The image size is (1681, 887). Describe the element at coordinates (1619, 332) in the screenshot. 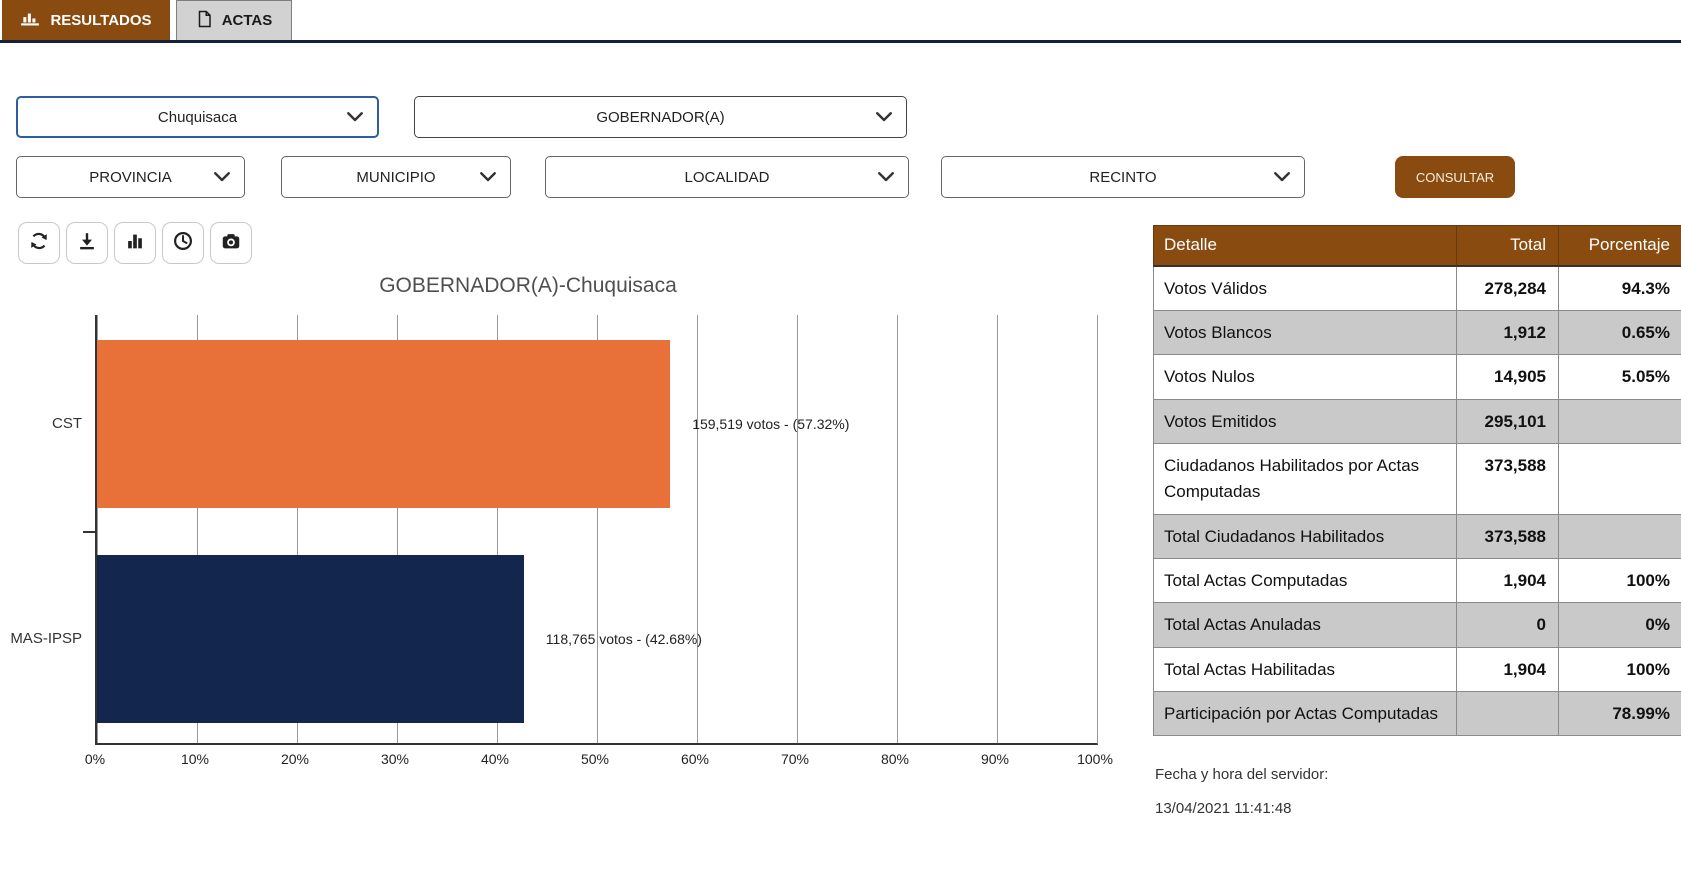

I see `cell-porcentaje: 0.65%` at that location.